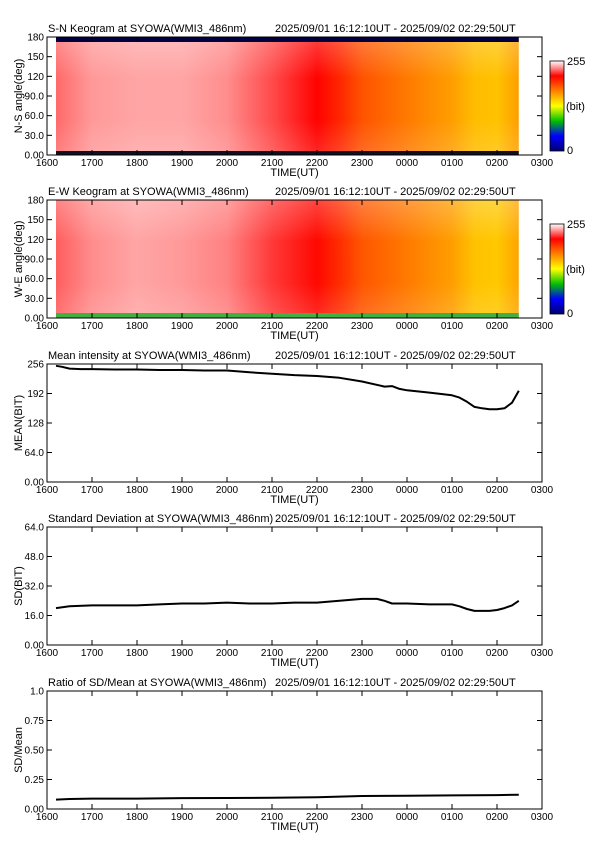 The height and width of the screenshot is (842, 595). What do you see at coordinates (19, 259) in the screenshot?
I see `y-axis-label: W-E angle(deg)` at bounding box center [19, 259].